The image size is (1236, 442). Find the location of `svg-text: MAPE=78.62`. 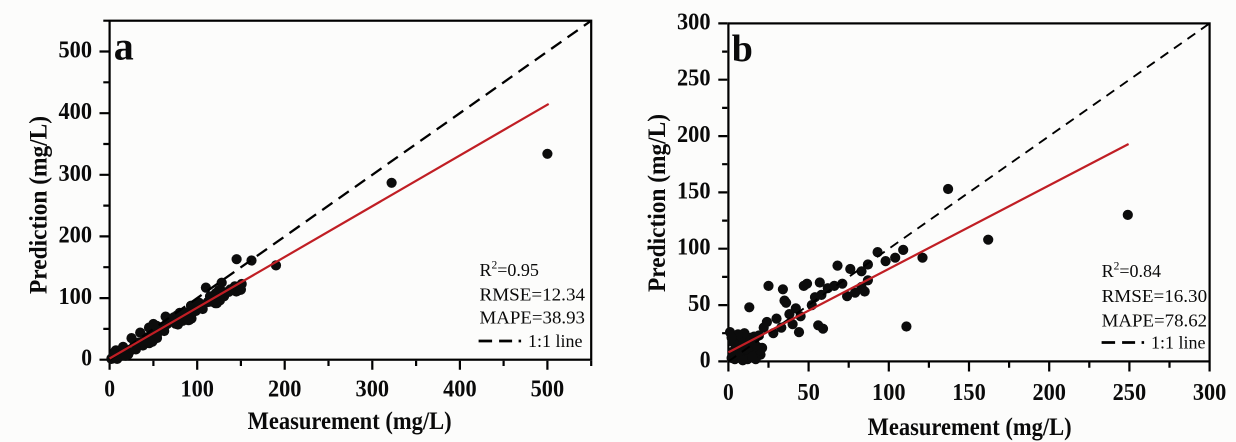

svg-text: MAPE=78.62 is located at coordinates (1155, 321).